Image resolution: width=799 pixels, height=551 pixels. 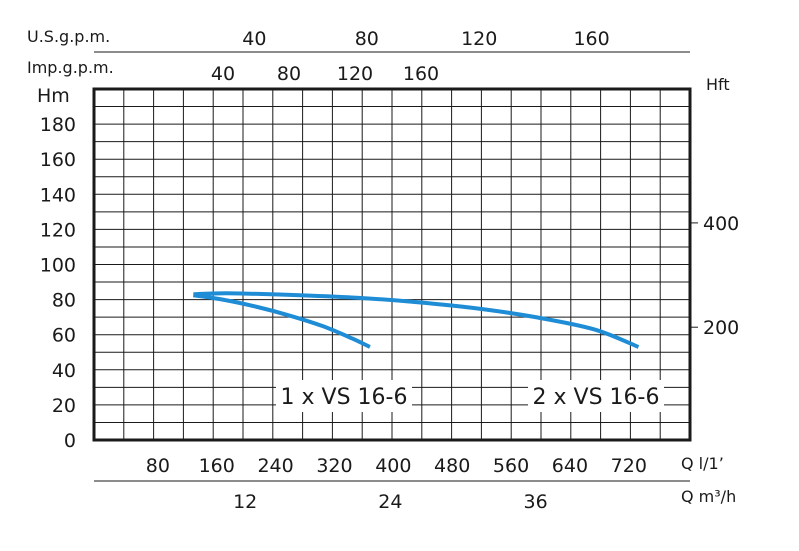 What do you see at coordinates (58, 160) in the screenshot?
I see `tick-head-m: 160` at bounding box center [58, 160].